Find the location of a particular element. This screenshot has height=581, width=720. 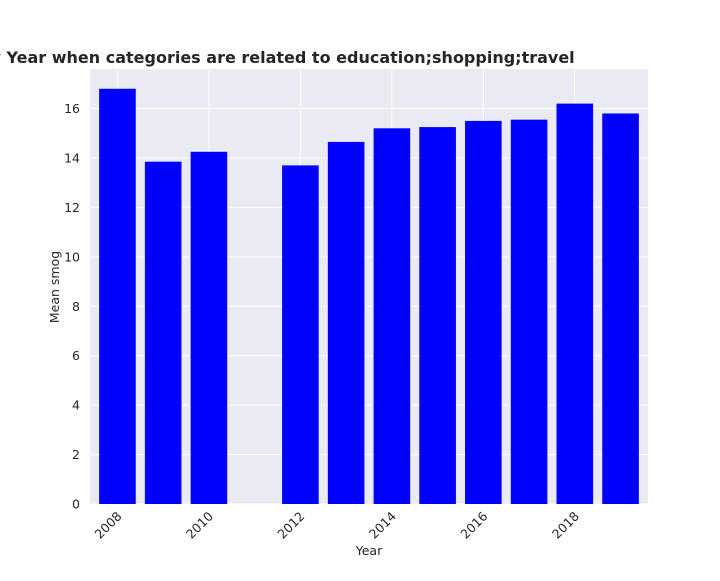

y-axis-label: Mean smog is located at coordinates (54, 287).